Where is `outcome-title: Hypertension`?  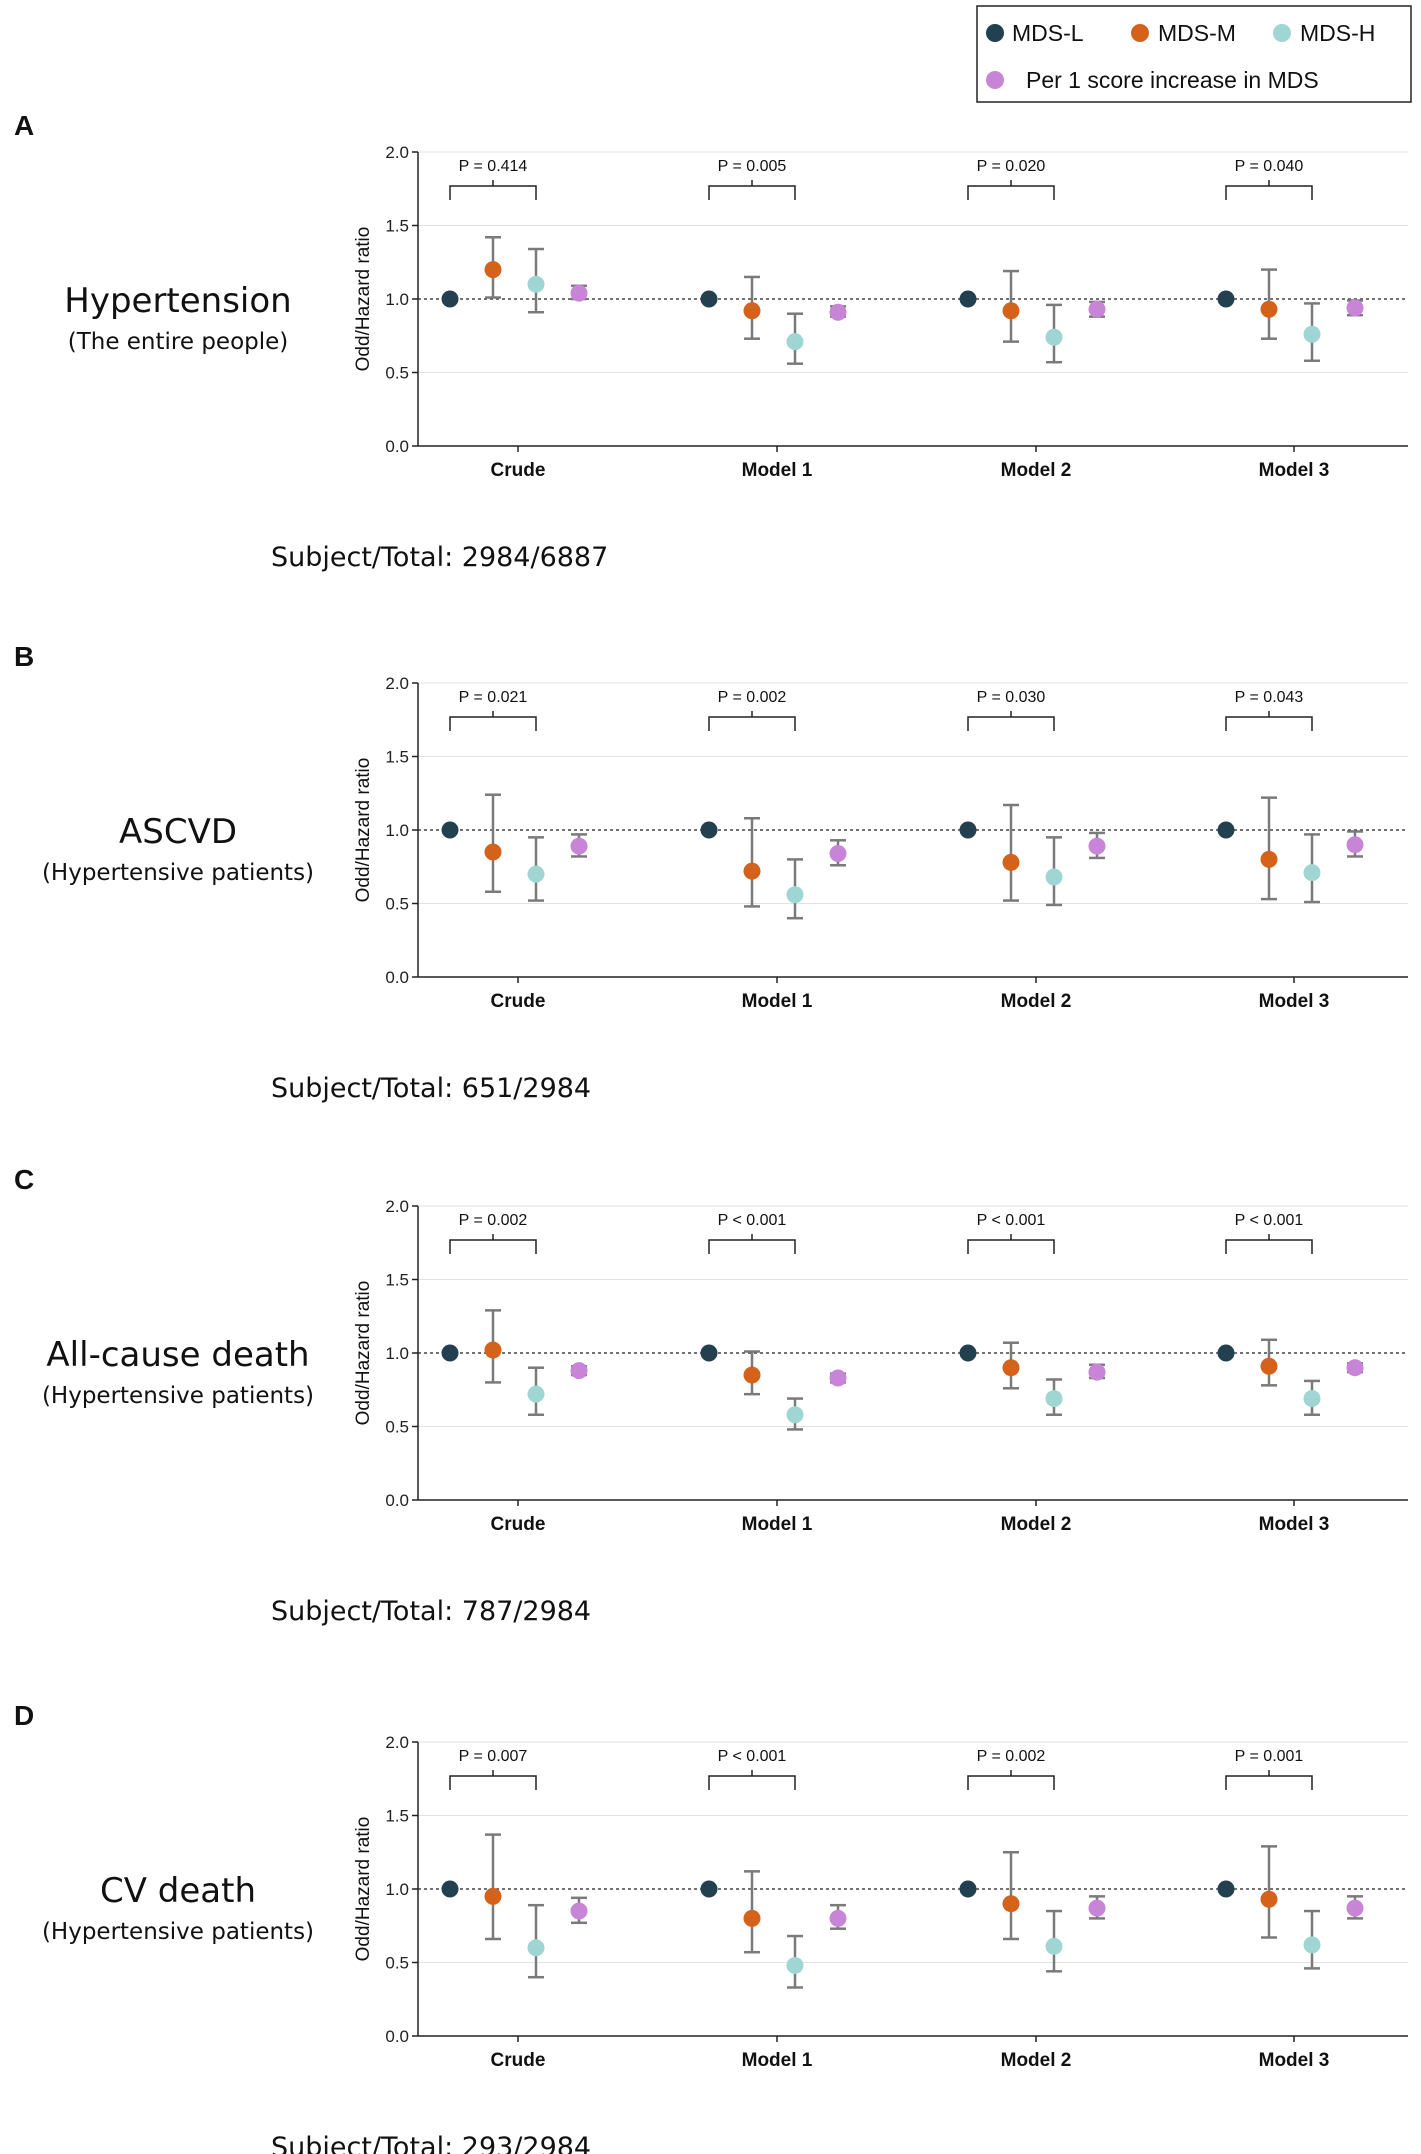
outcome-title: Hypertension is located at coordinates (177, 301).